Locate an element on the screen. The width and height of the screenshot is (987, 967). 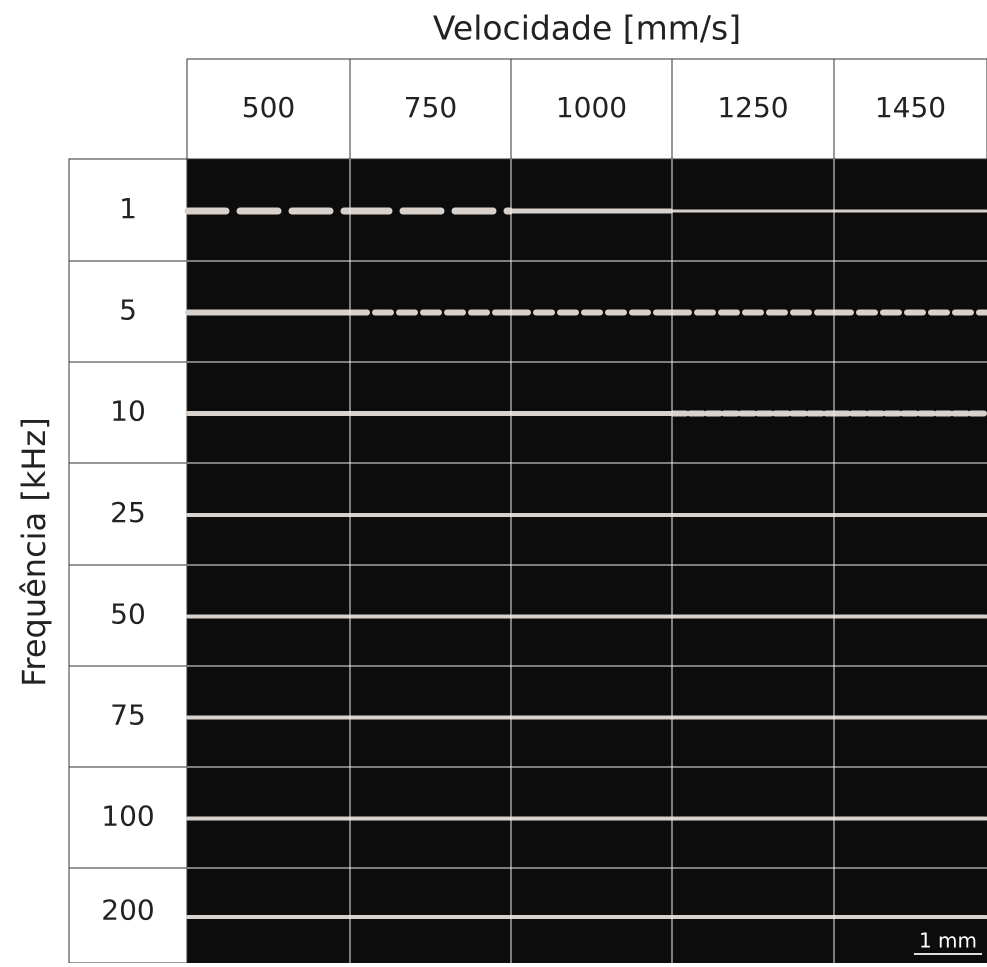
row-header: 75 is located at coordinates (128, 715).